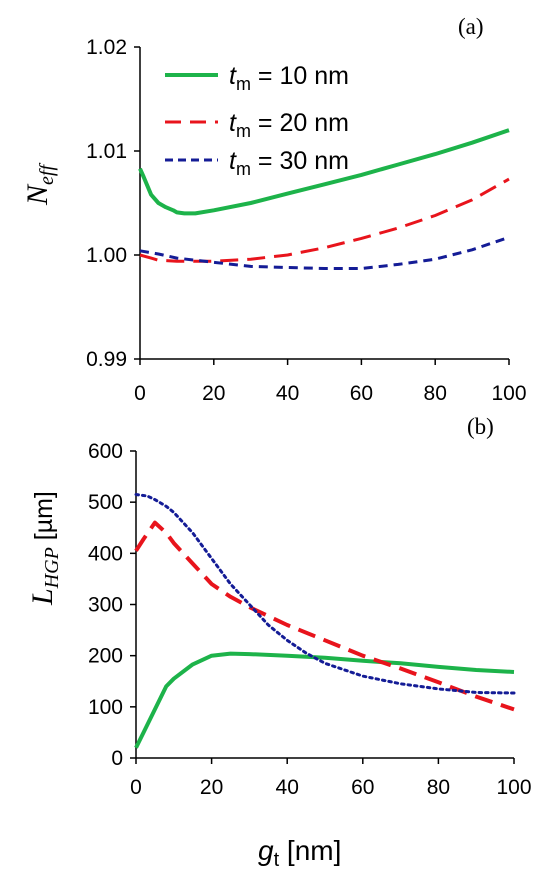  I want to click on legend-text: = 30 nm, so click(300, 161).